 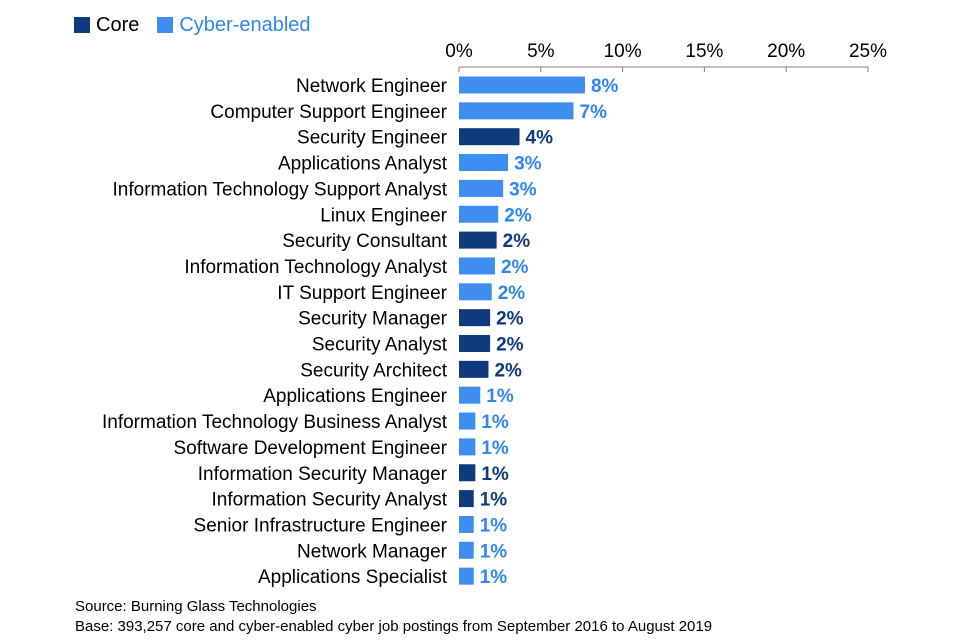 I want to click on category-label: Security Engineer, so click(x=372, y=138).